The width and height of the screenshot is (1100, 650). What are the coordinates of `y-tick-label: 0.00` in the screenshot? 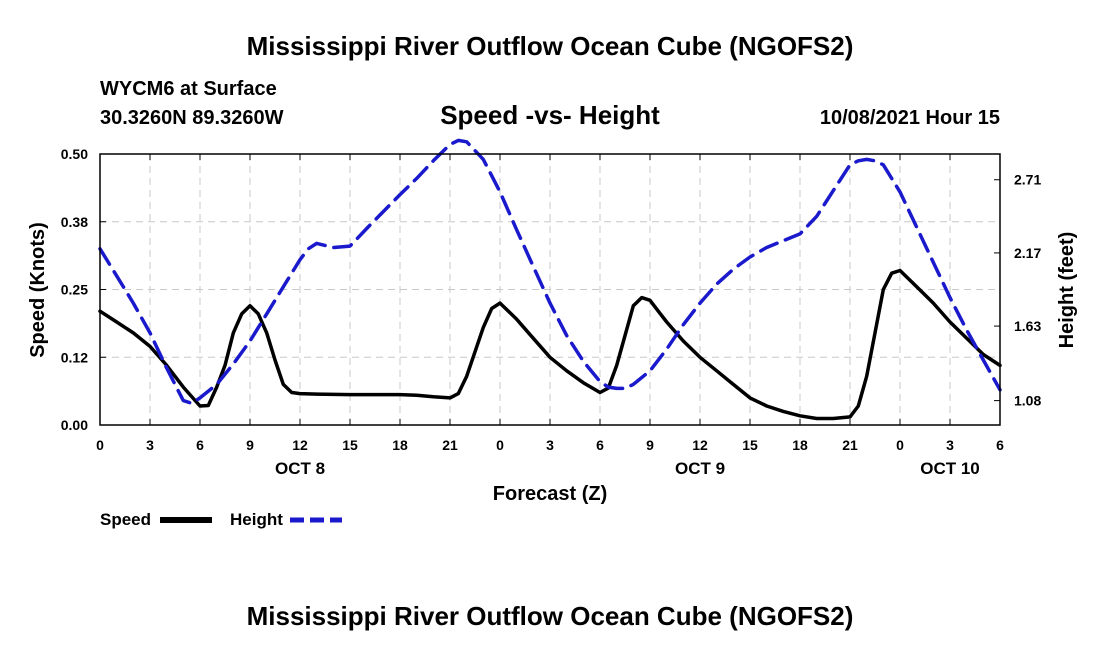 It's located at (74, 425).